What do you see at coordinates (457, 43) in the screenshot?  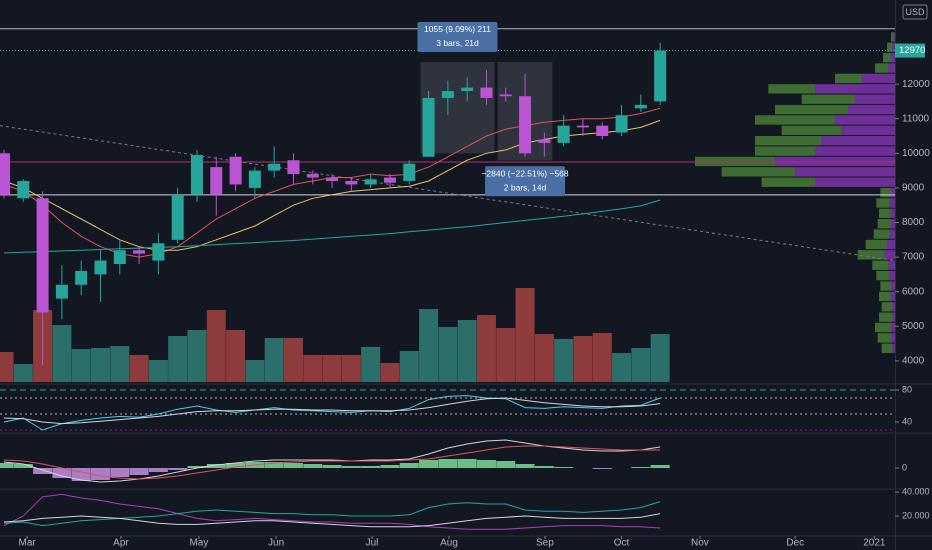 I see `measure-label: 3 bars, 21d` at bounding box center [457, 43].